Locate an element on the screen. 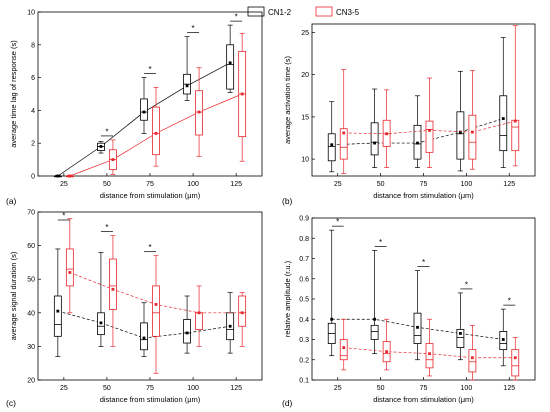 The image size is (550, 412). y-tick-label: 0.5 is located at coordinates (304, 300).